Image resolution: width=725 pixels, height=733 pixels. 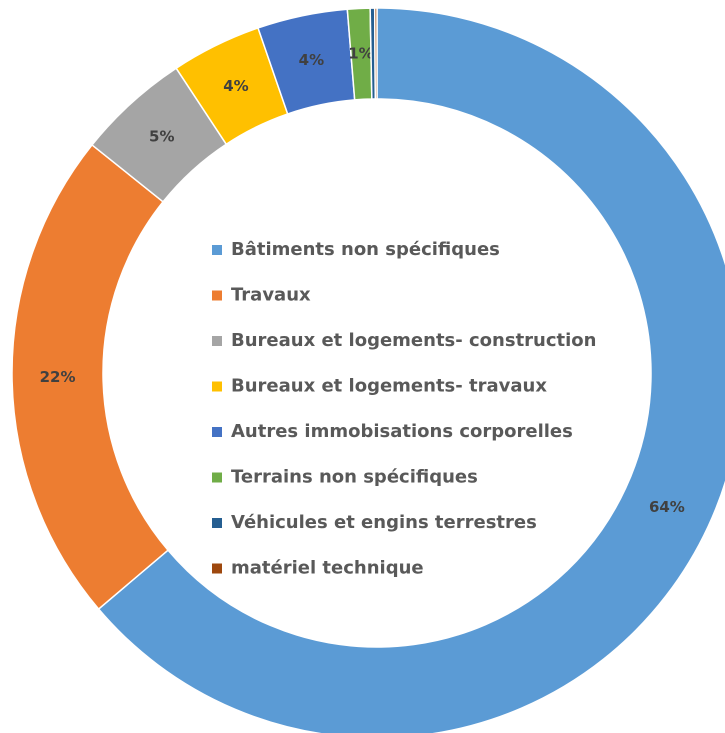 What do you see at coordinates (667, 507) in the screenshot?
I see `data-label: 64%` at bounding box center [667, 507].